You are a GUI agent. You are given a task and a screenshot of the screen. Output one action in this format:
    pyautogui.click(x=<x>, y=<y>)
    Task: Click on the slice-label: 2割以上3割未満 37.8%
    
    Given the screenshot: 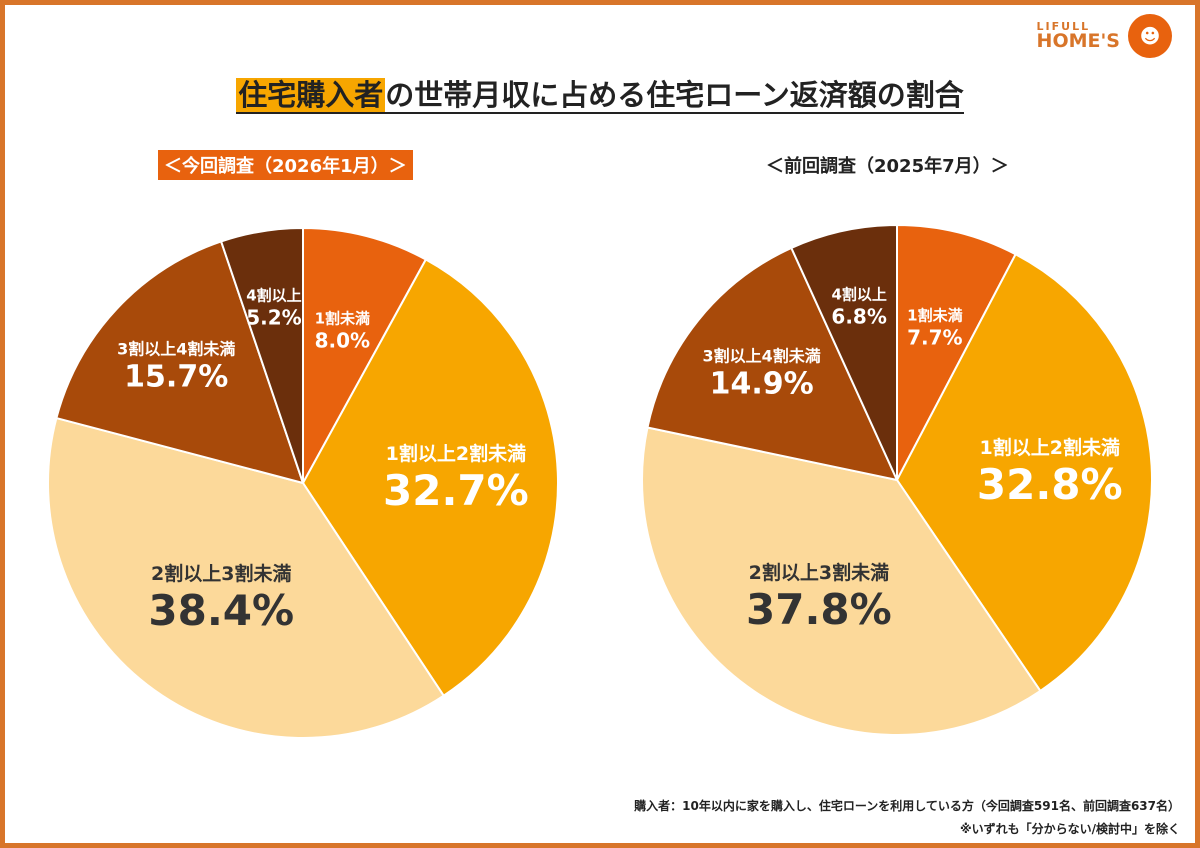 What is the action you would take?
    pyautogui.click(x=819, y=596)
    